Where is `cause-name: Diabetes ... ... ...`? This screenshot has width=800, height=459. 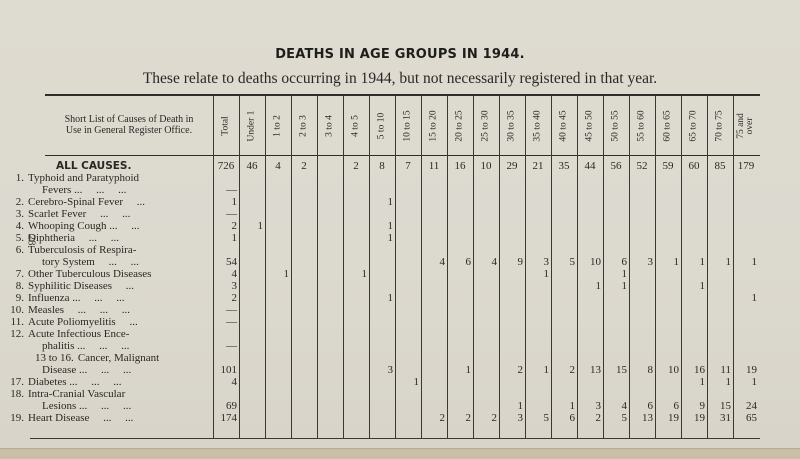
cause-name: Diabetes ... ... ... is located at coordinates (75, 382).